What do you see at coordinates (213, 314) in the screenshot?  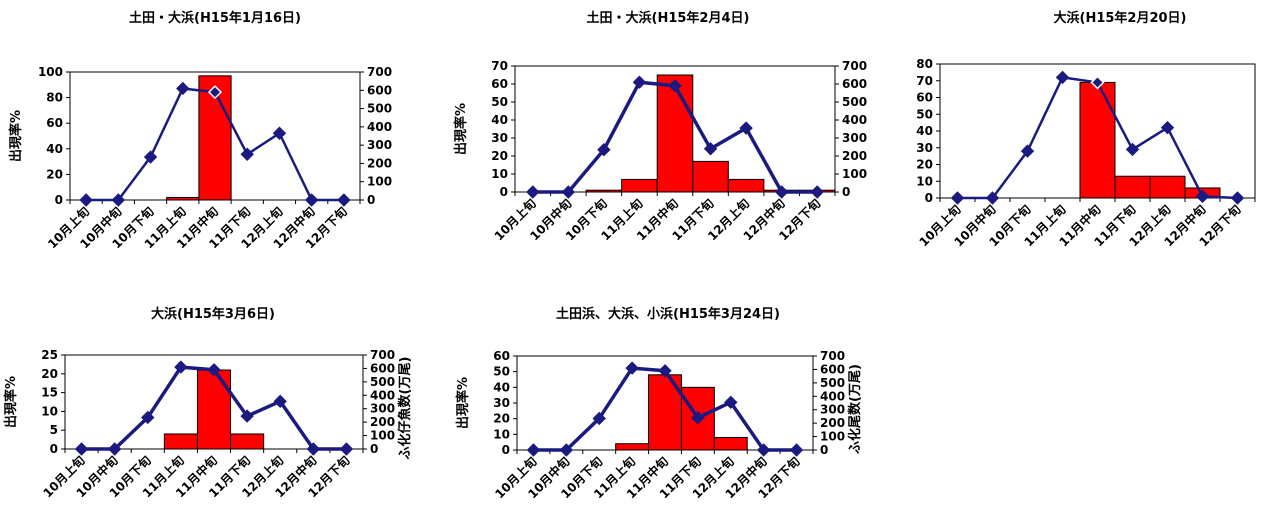 I see `chart-title: 大浜(H15年3月6日)` at bounding box center [213, 314].